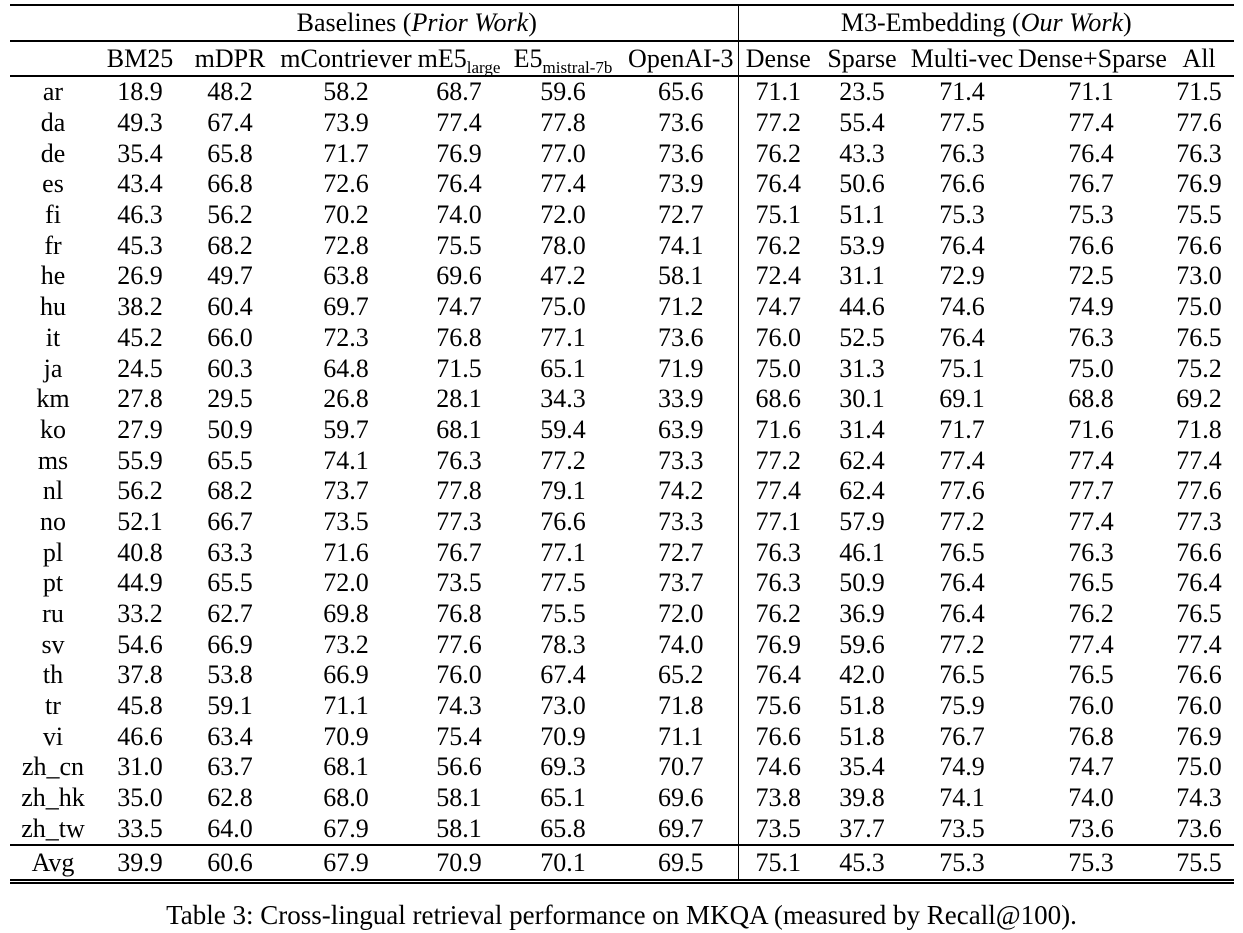 The image size is (1243, 933). What do you see at coordinates (563, 583) in the screenshot?
I see `table-cell: 77.5` at bounding box center [563, 583].